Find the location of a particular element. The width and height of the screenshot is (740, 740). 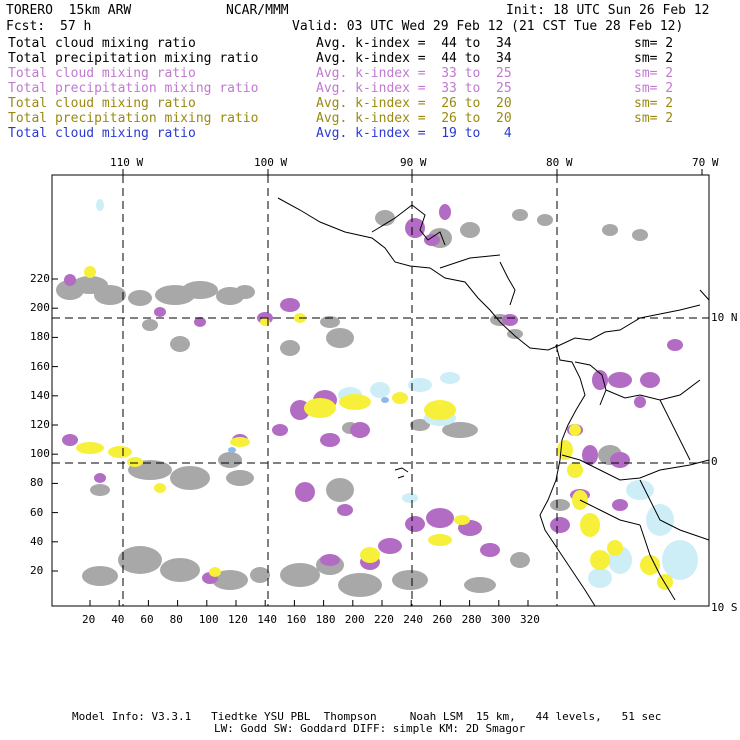

y-tick-label: 200 is located at coordinates (40, 308).